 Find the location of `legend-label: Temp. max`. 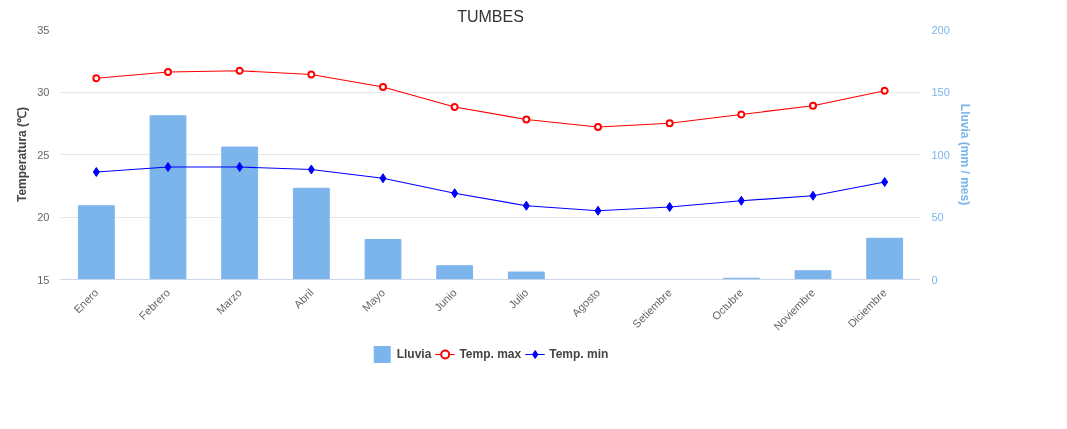

legend-label: Temp. max is located at coordinates (490, 354).